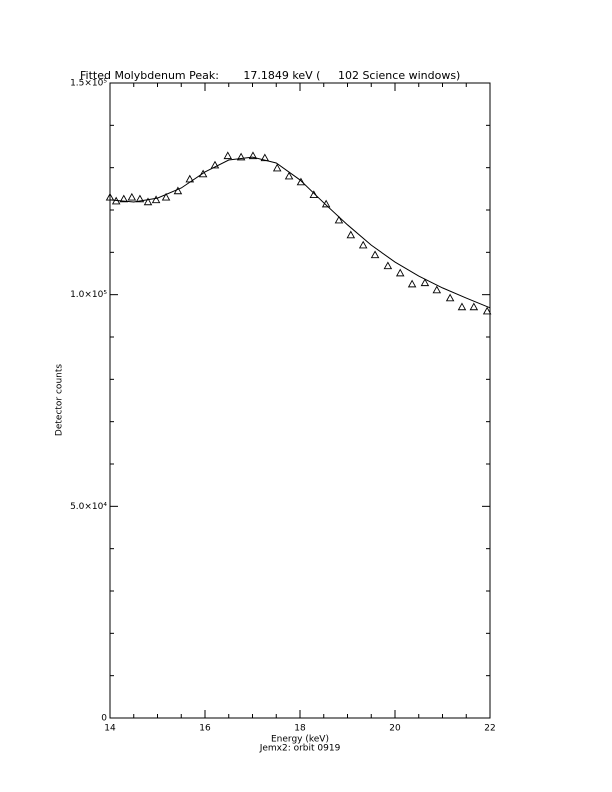 This screenshot has width=612, height=792. I want to click on x-tick-label: 14, so click(110, 729).